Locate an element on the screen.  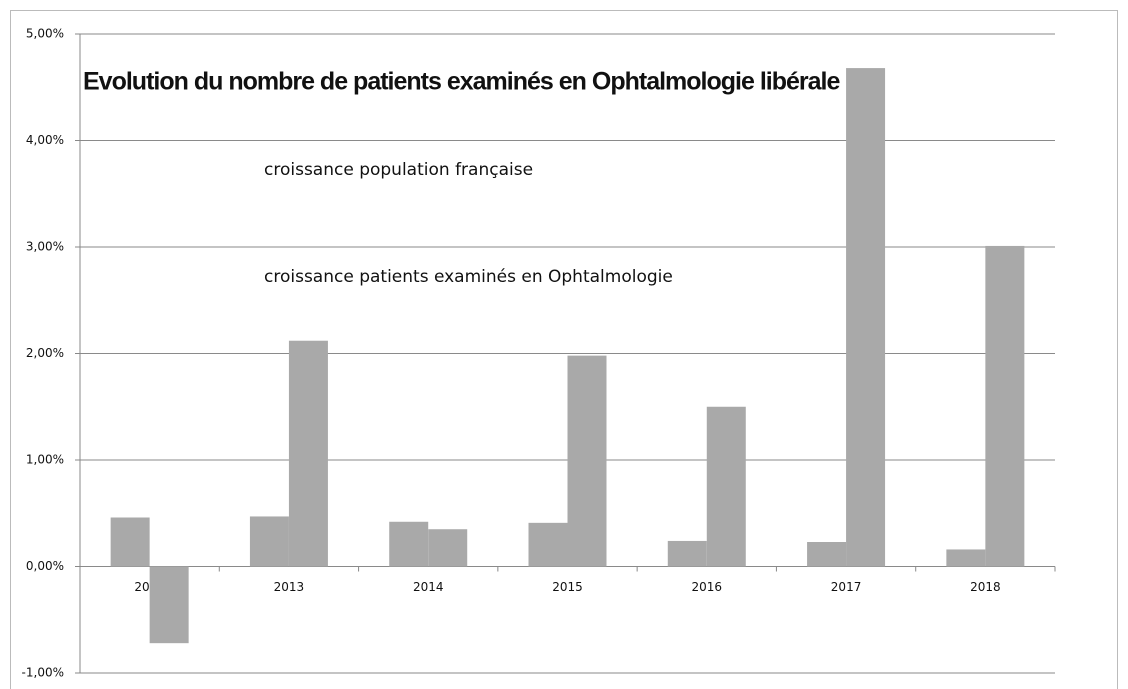
x-tick-label: 2018 is located at coordinates (985, 587).